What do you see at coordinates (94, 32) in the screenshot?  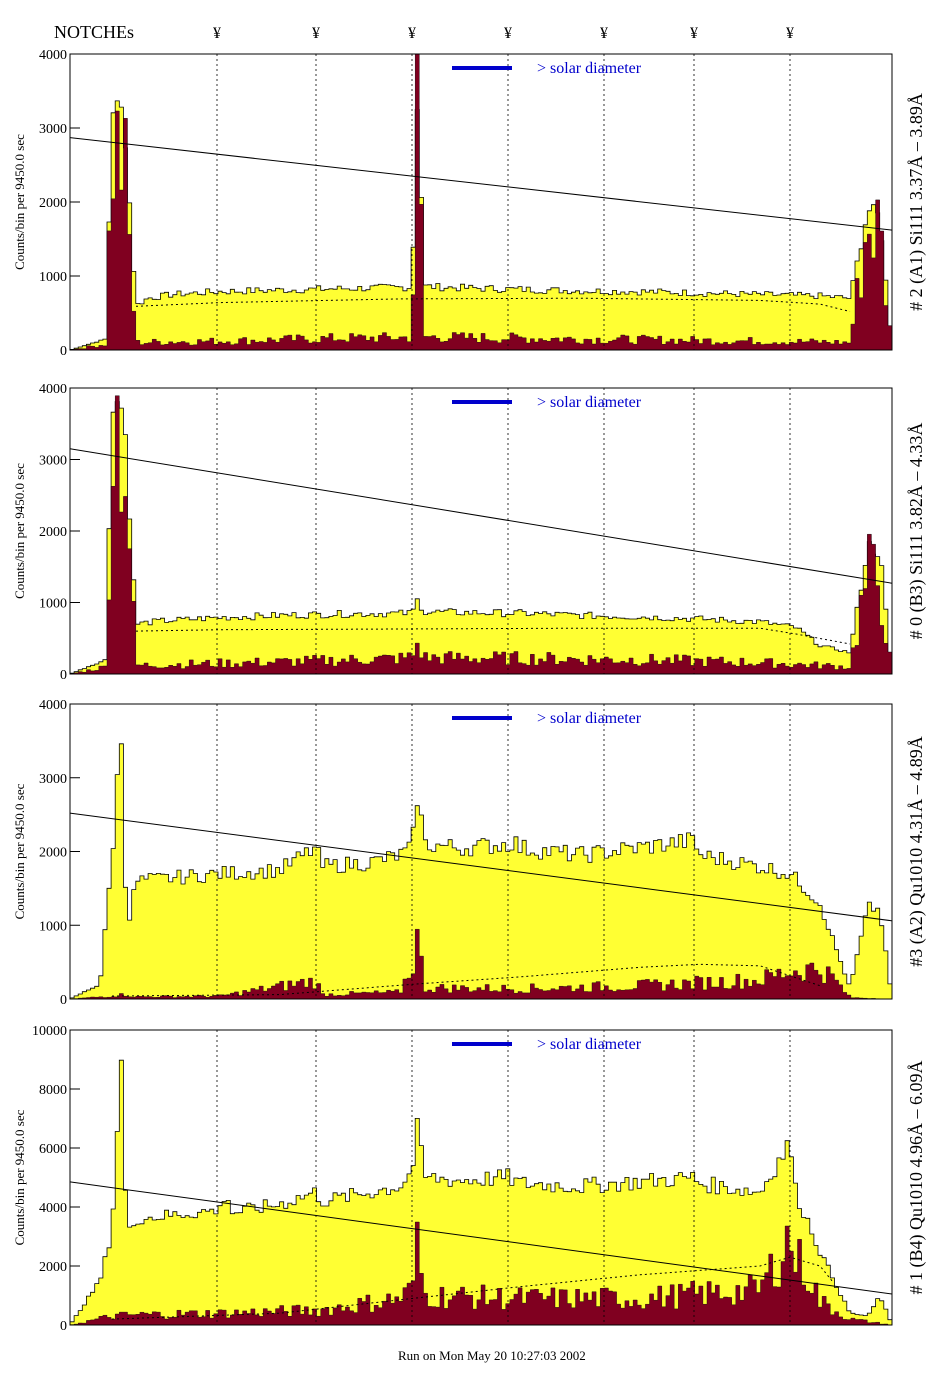 I see `notches-label: NOTCHEs` at bounding box center [94, 32].